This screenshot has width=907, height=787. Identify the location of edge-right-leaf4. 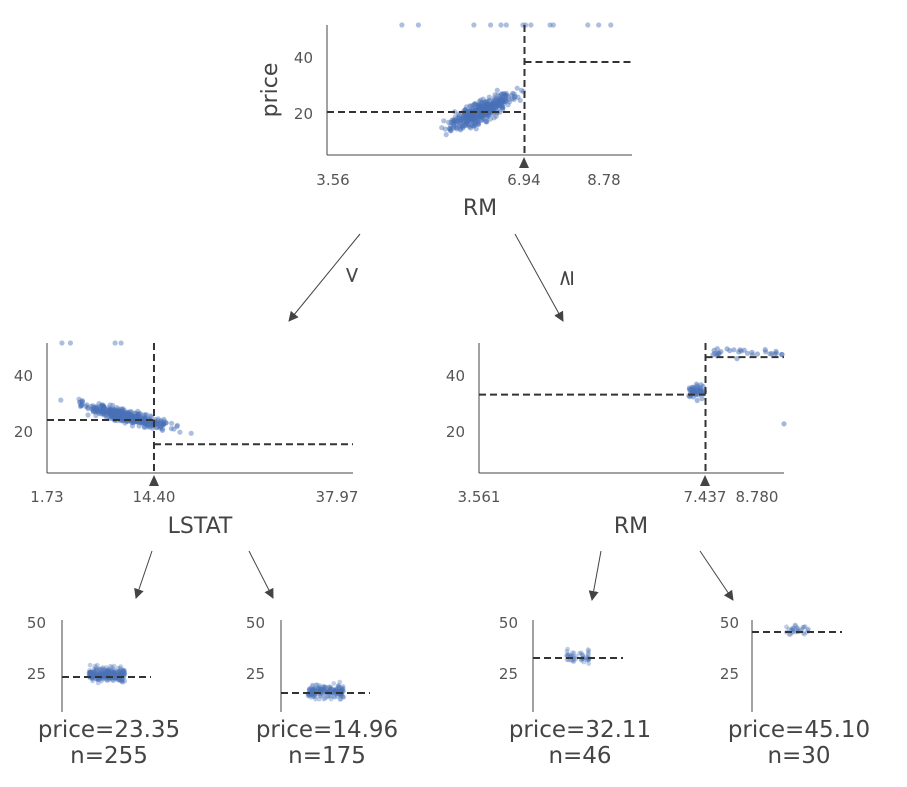
(716, 575).